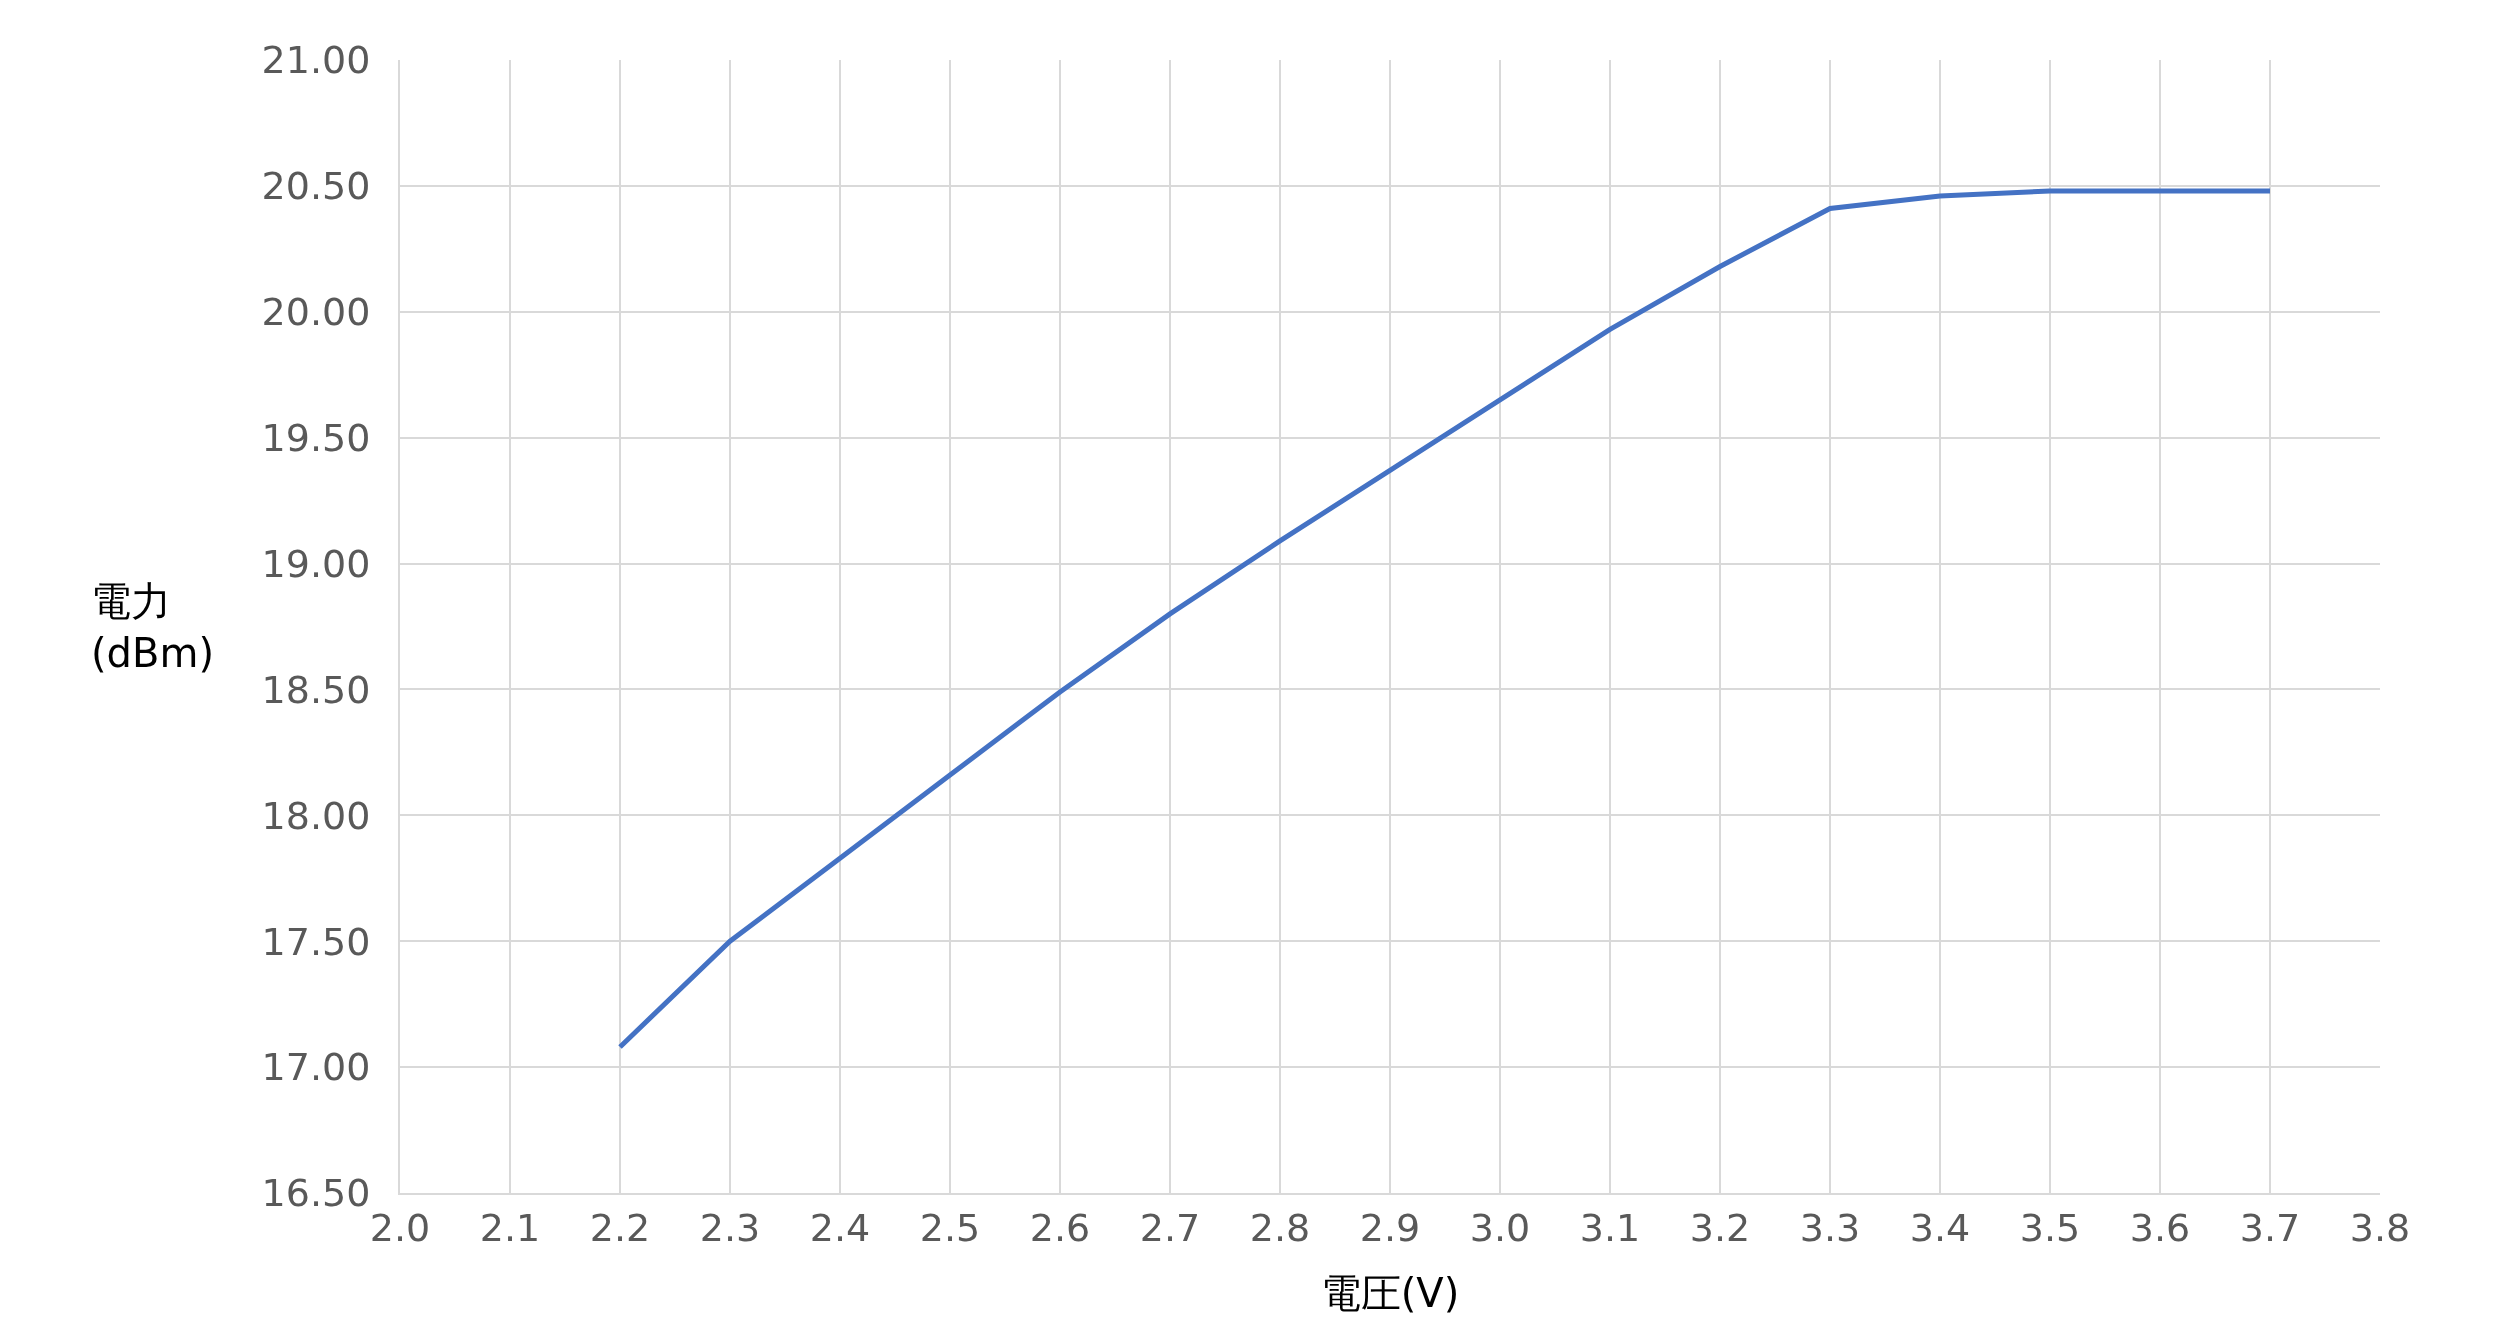 The width and height of the screenshot is (2500, 1320). I want to click on y-tick-label: 19.50, so click(316, 437).